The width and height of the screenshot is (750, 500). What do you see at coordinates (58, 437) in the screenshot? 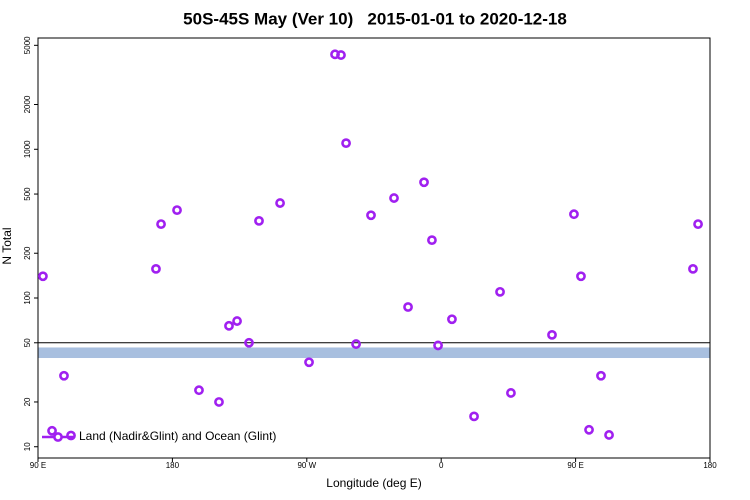
I see `legend-marker` at bounding box center [58, 437].